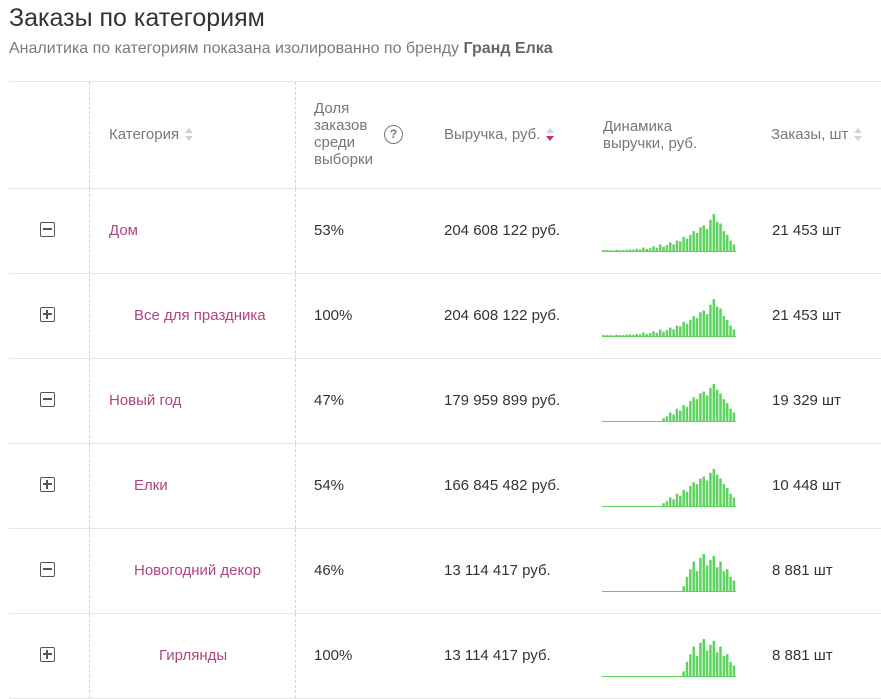 This screenshot has height=699, width=881. Describe the element at coordinates (151, 134) in the screenshot. I see `header-category: Категория` at that location.